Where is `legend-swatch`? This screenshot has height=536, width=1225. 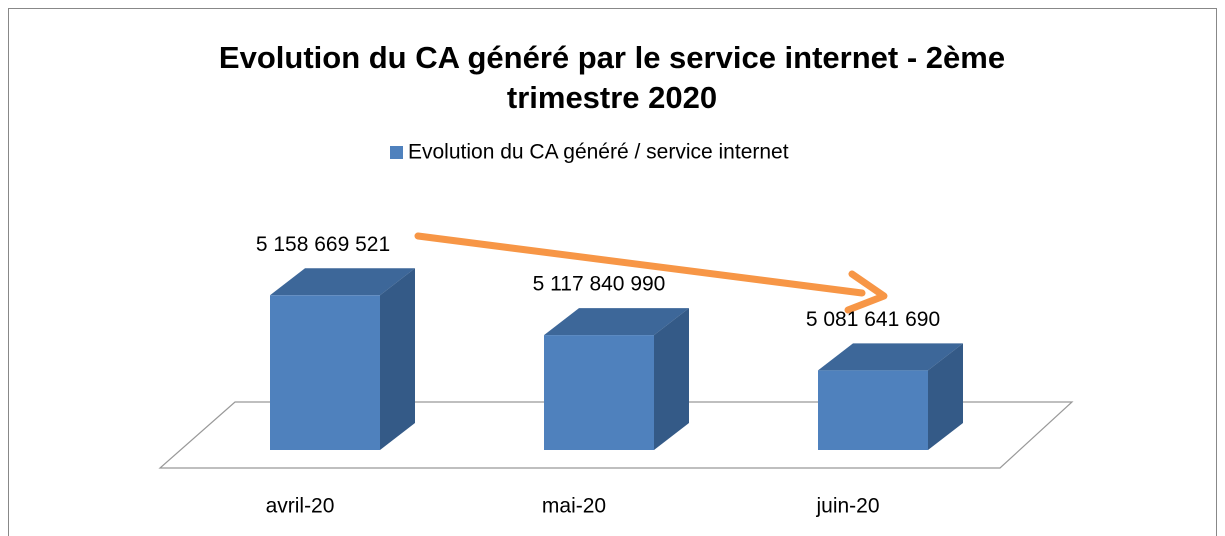 legend-swatch is located at coordinates (396, 152).